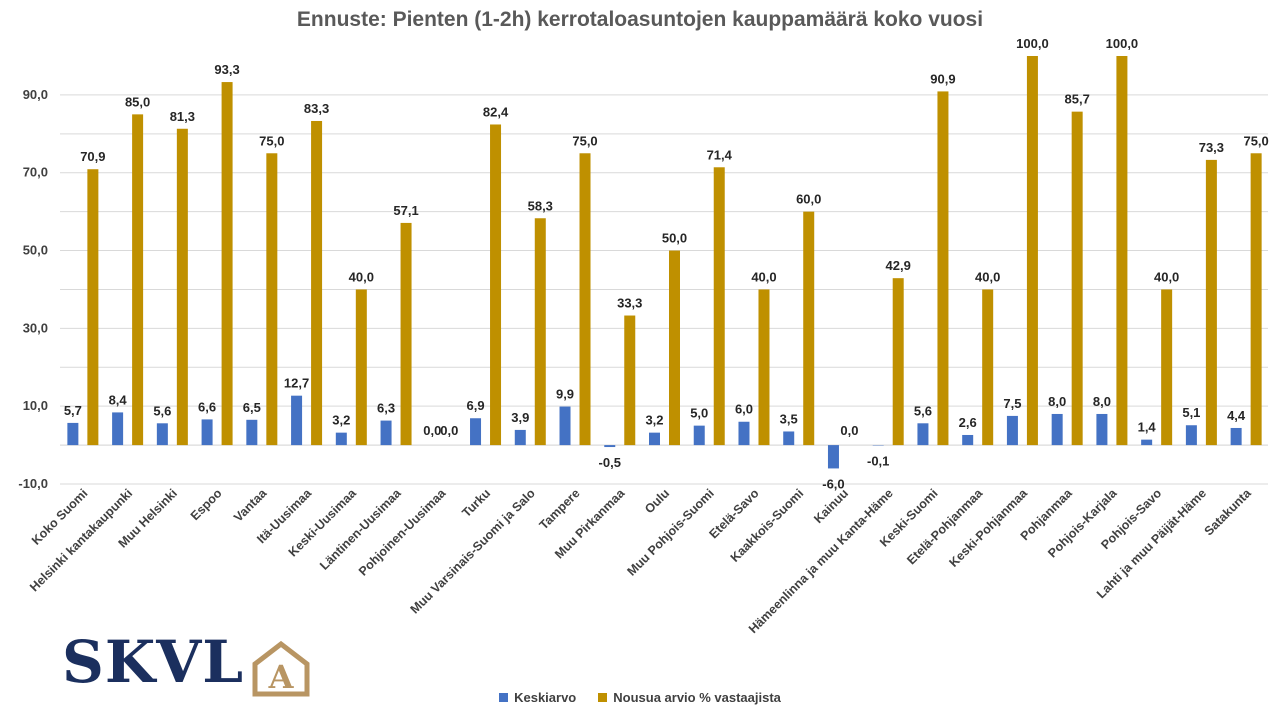 The width and height of the screenshot is (1280, 720). I want to click on data-label-keskiarvo: 3,5, so click(789, 418).